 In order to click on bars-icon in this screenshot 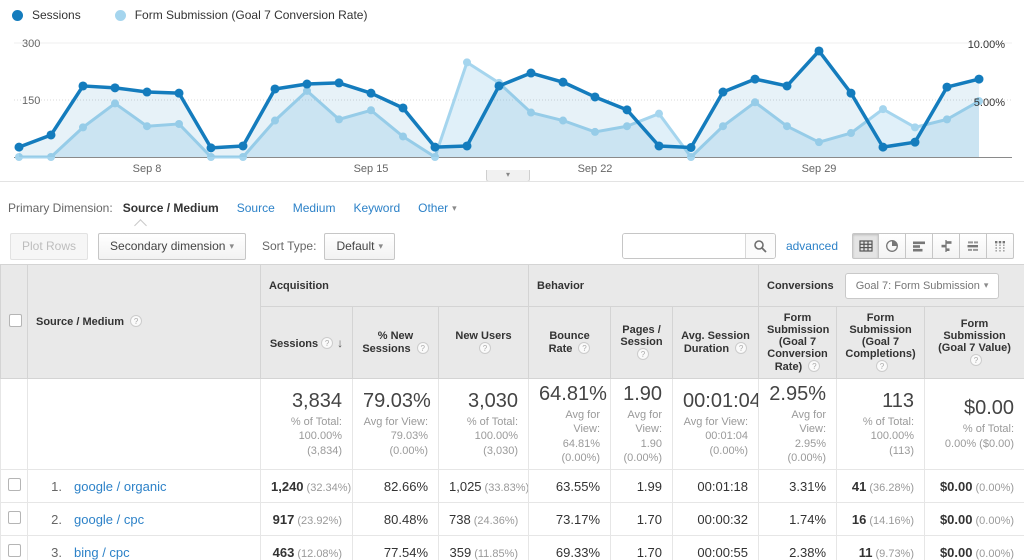, I will do `click(919, 246)`.